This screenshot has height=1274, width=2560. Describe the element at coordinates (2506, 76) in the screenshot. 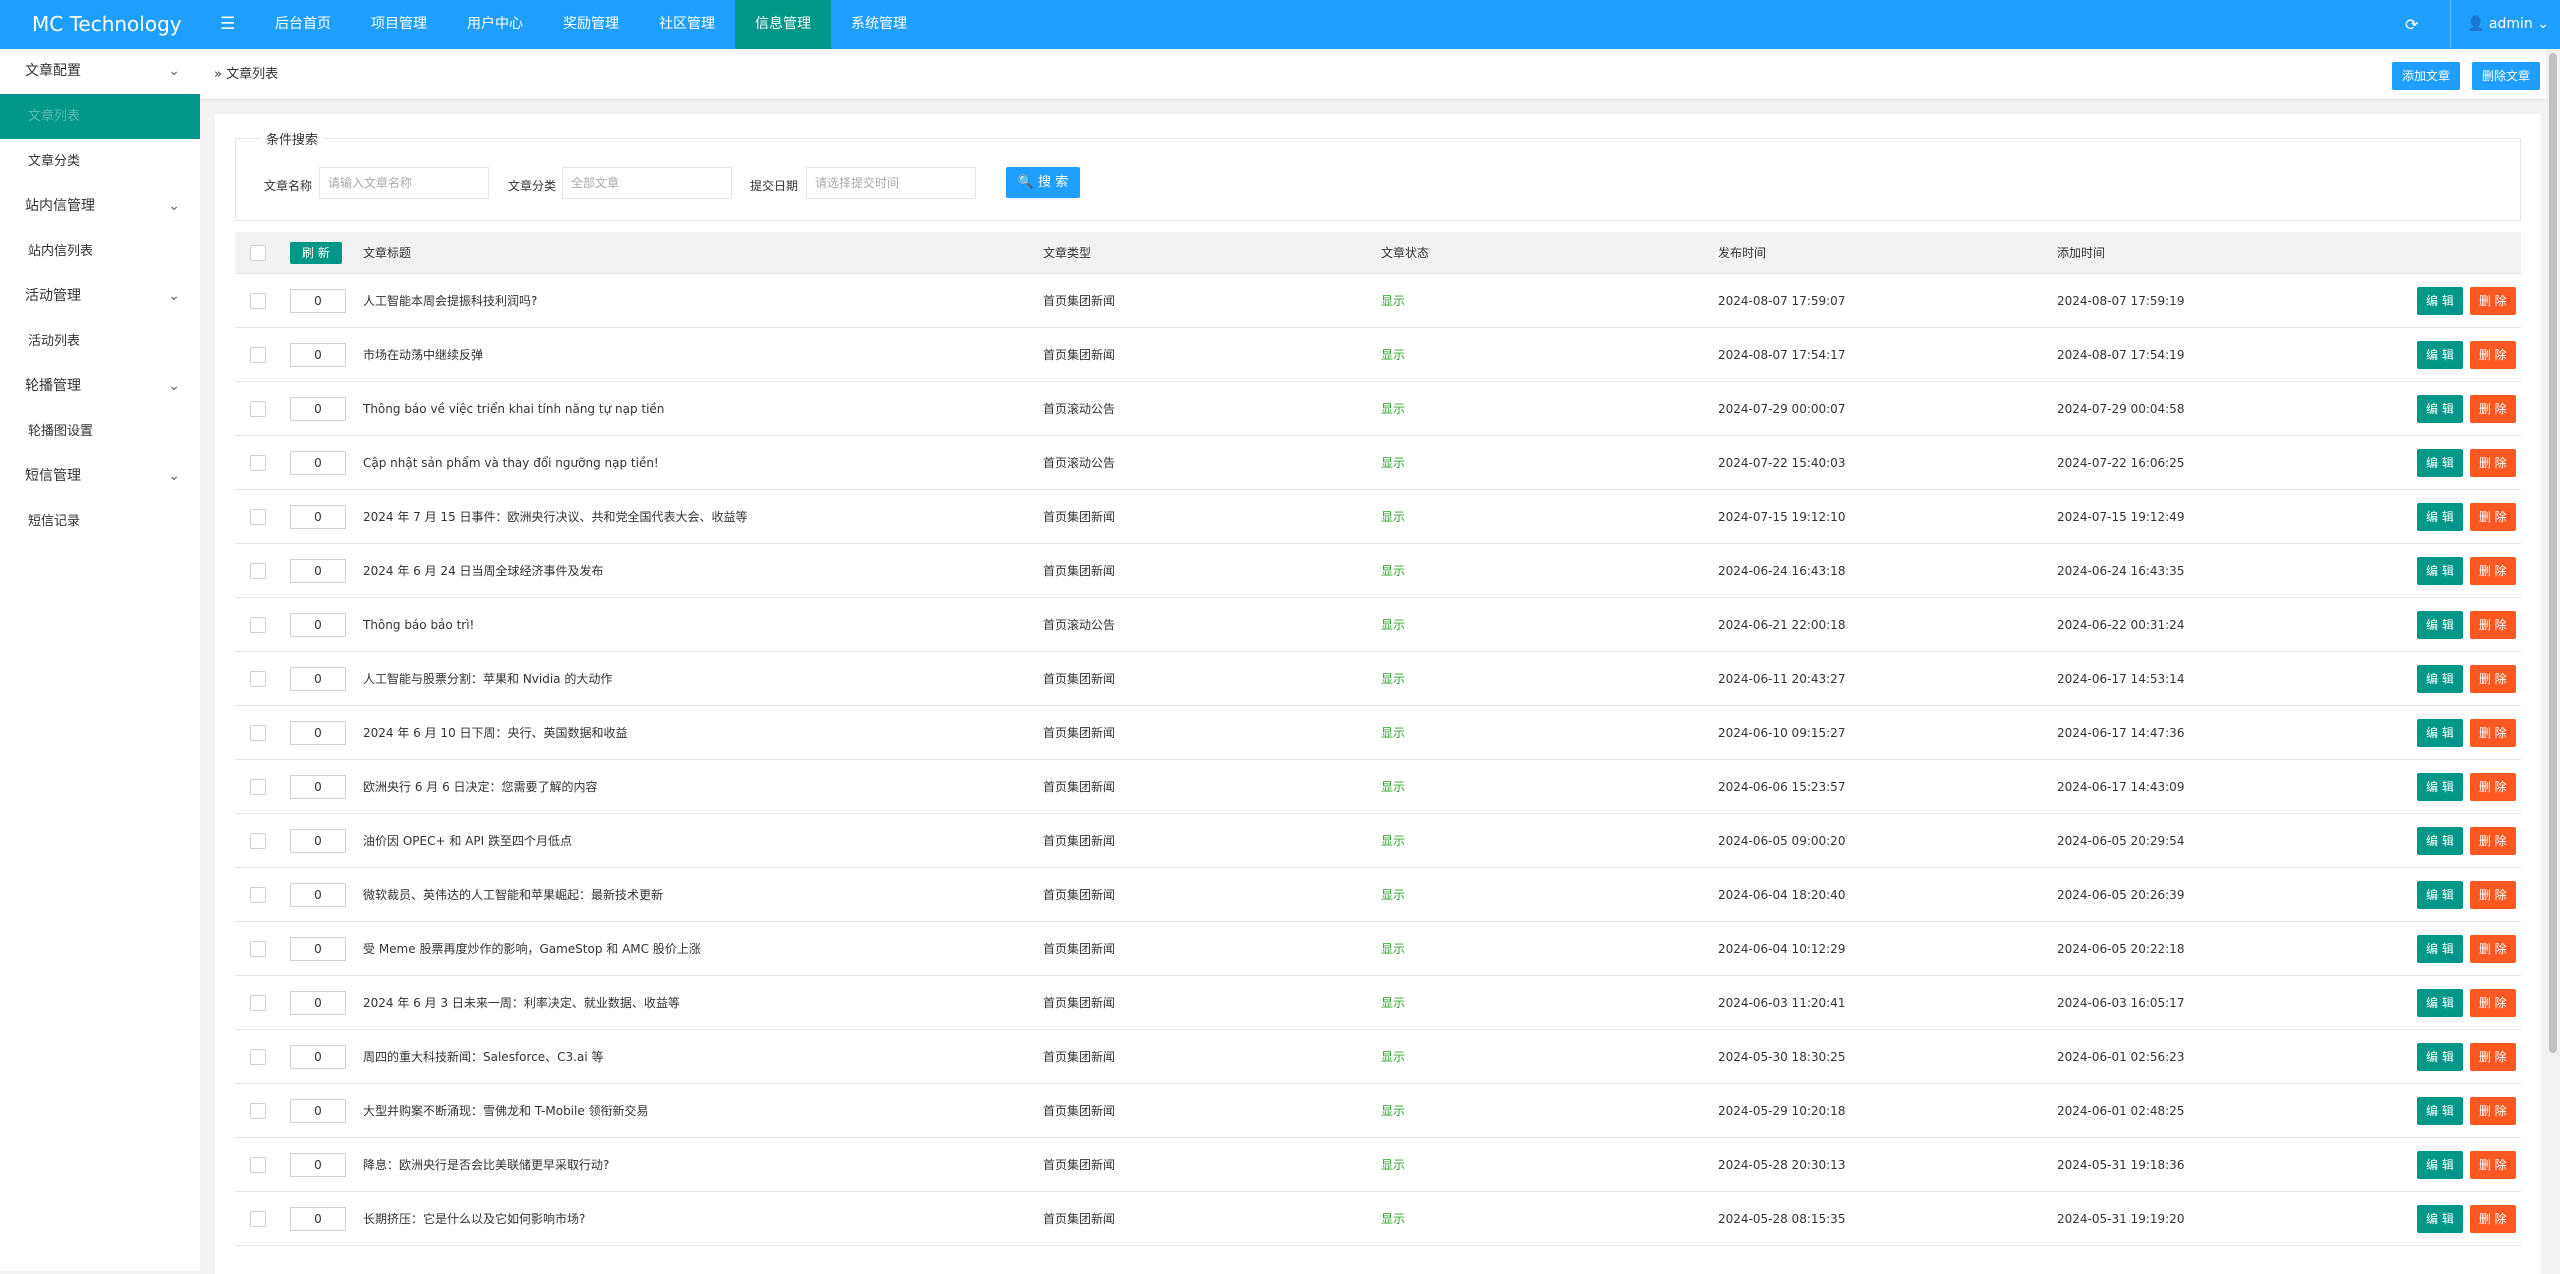

I see `delete-button: 删除文章` at that location.